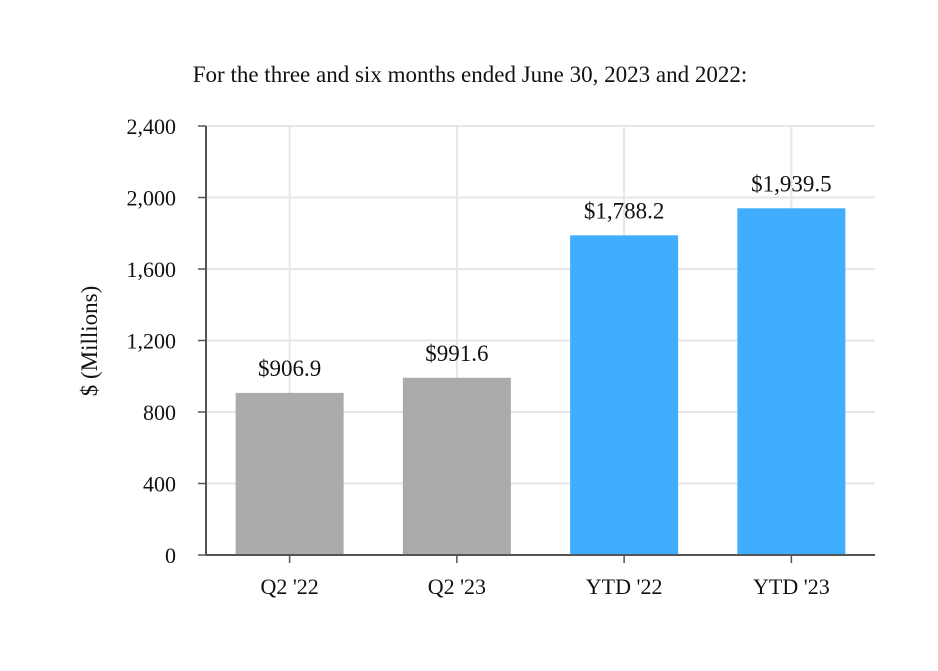  Describe the element at coordinates (791, 586) in the screenshot. I see `x-tick-label: YTD '23` at that location.